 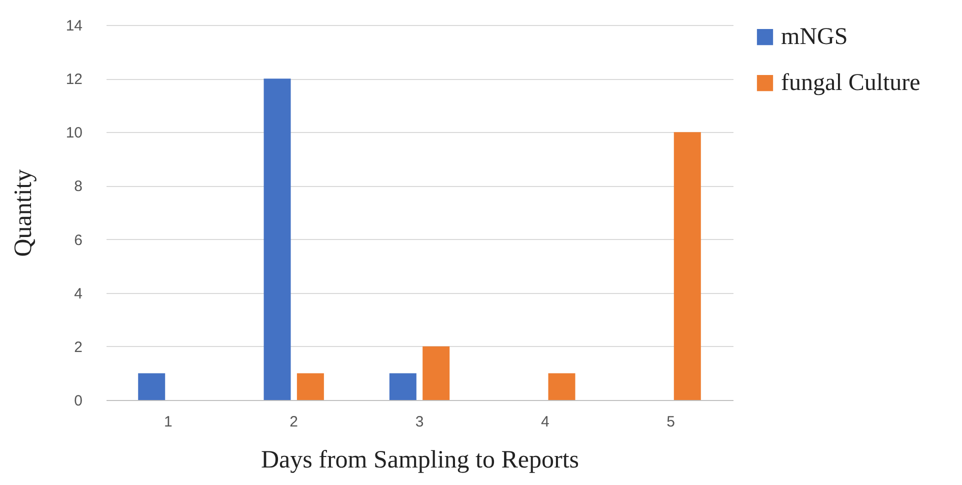 What do you see at coordinates (545, 422) in the screenshot?
I see `x-tick-label: 4` at bounding box center [545, 422].